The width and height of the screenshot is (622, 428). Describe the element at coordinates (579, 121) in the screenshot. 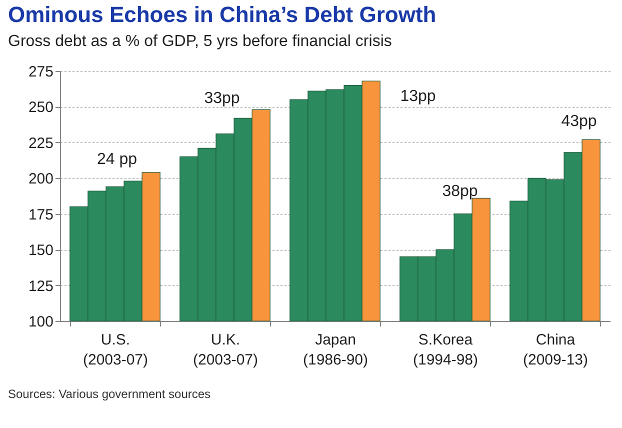

I see `annotation: 43pp` at that location.